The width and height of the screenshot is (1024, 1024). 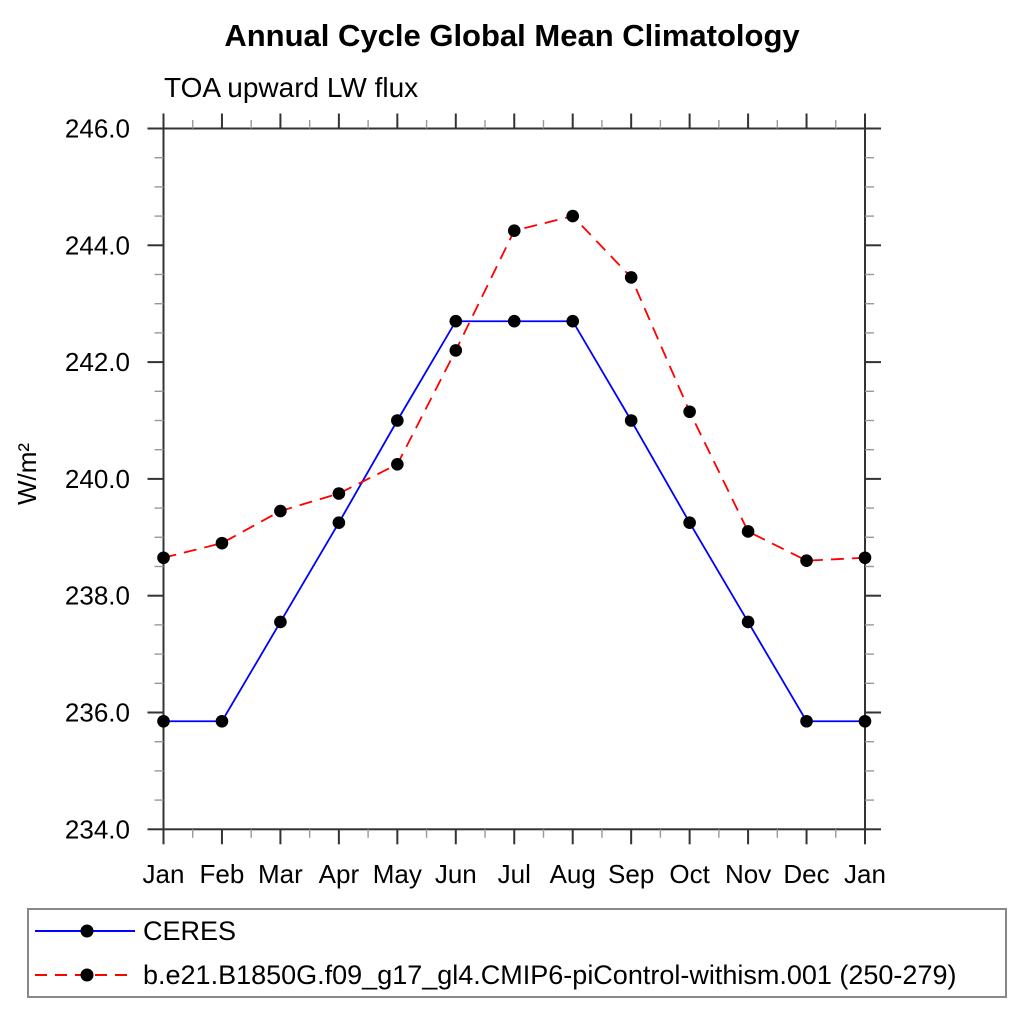 What do you see at coordinates (689, 874) in the screenshot?
I see `x-tick-label: Oct` at bounding box center [689, 874].